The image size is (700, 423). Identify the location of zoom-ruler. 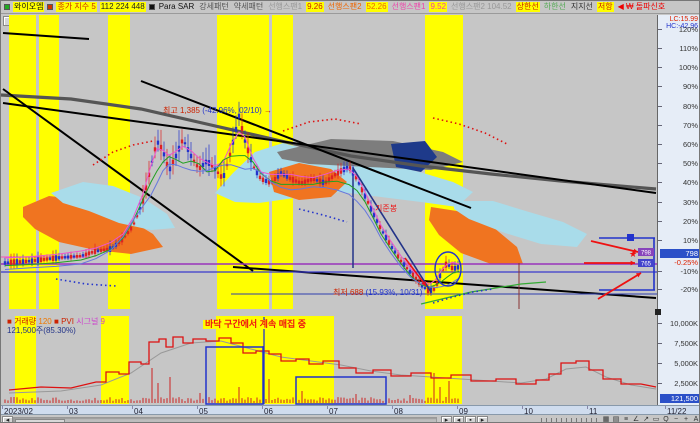
(569, 420).